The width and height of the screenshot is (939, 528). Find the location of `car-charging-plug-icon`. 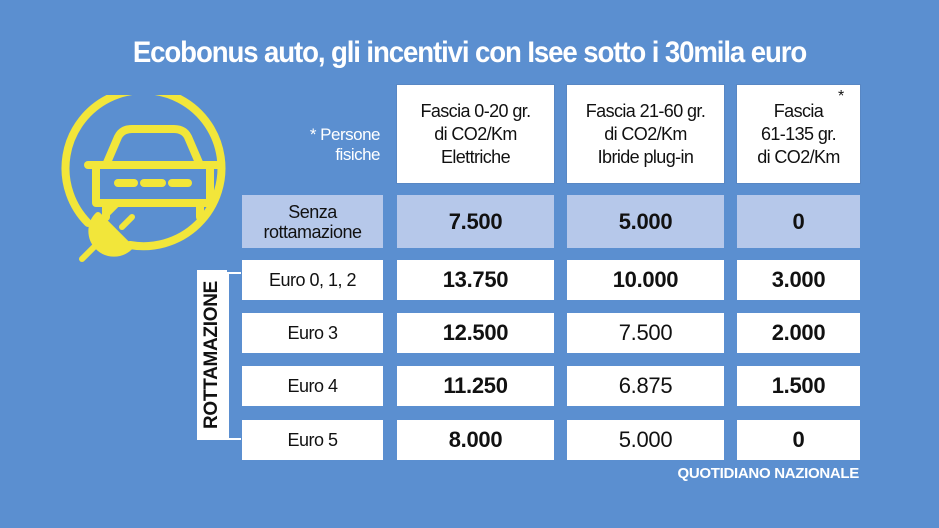

car-charging-plug-icon is located at coordinates (143, 178).